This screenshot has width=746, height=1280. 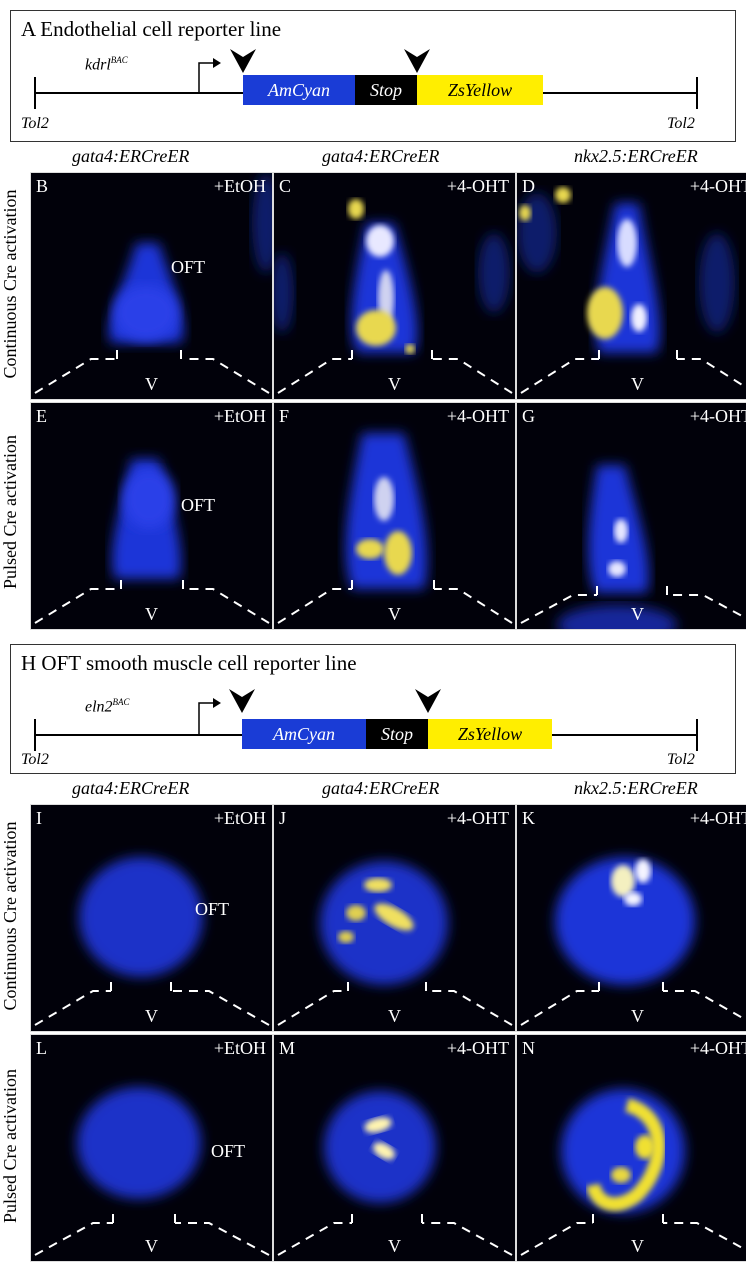 What do you see at coordinates (152, 941) in the screenshot?
I see `micrograph-i` at bounding box center [152, 941].